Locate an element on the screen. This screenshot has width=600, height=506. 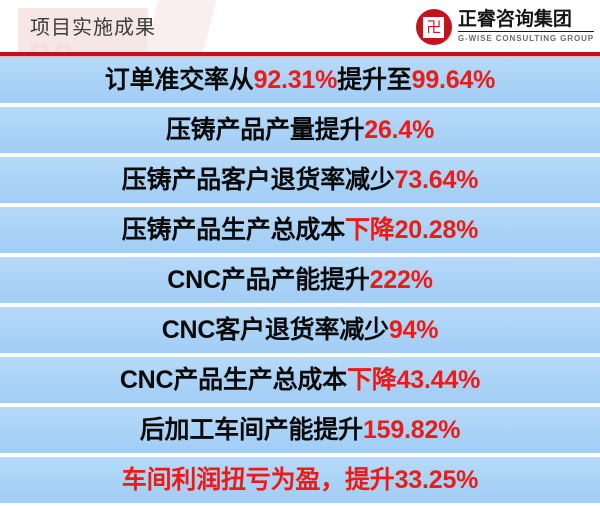
metric-label: 后加工车间产能提升 is located at coordinates (251, 429).